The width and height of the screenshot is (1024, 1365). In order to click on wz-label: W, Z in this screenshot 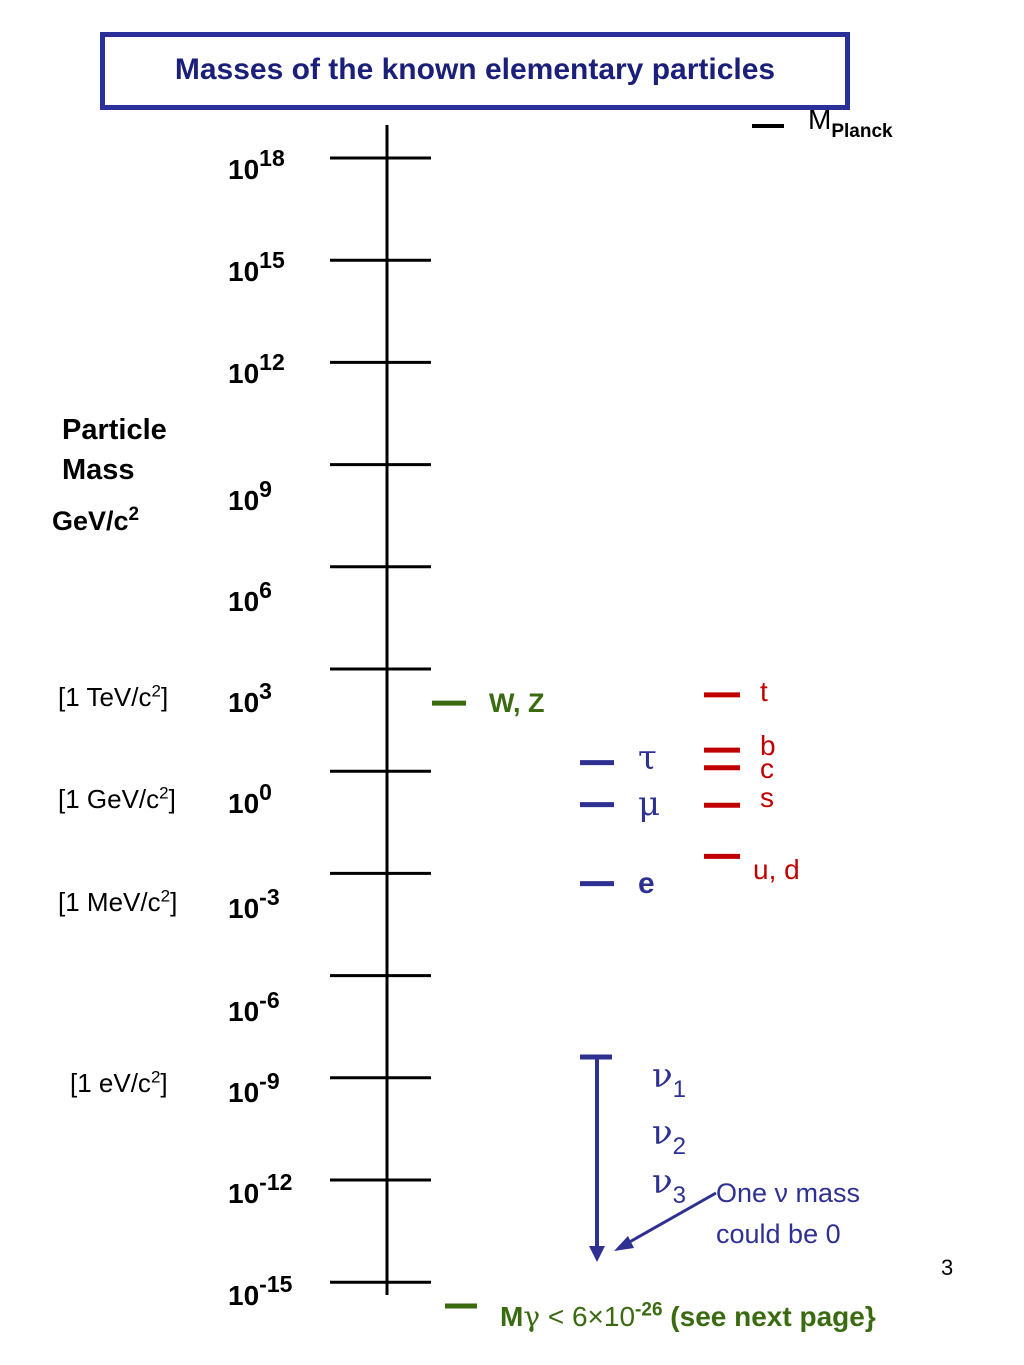, I will do `click(517, 703)`.